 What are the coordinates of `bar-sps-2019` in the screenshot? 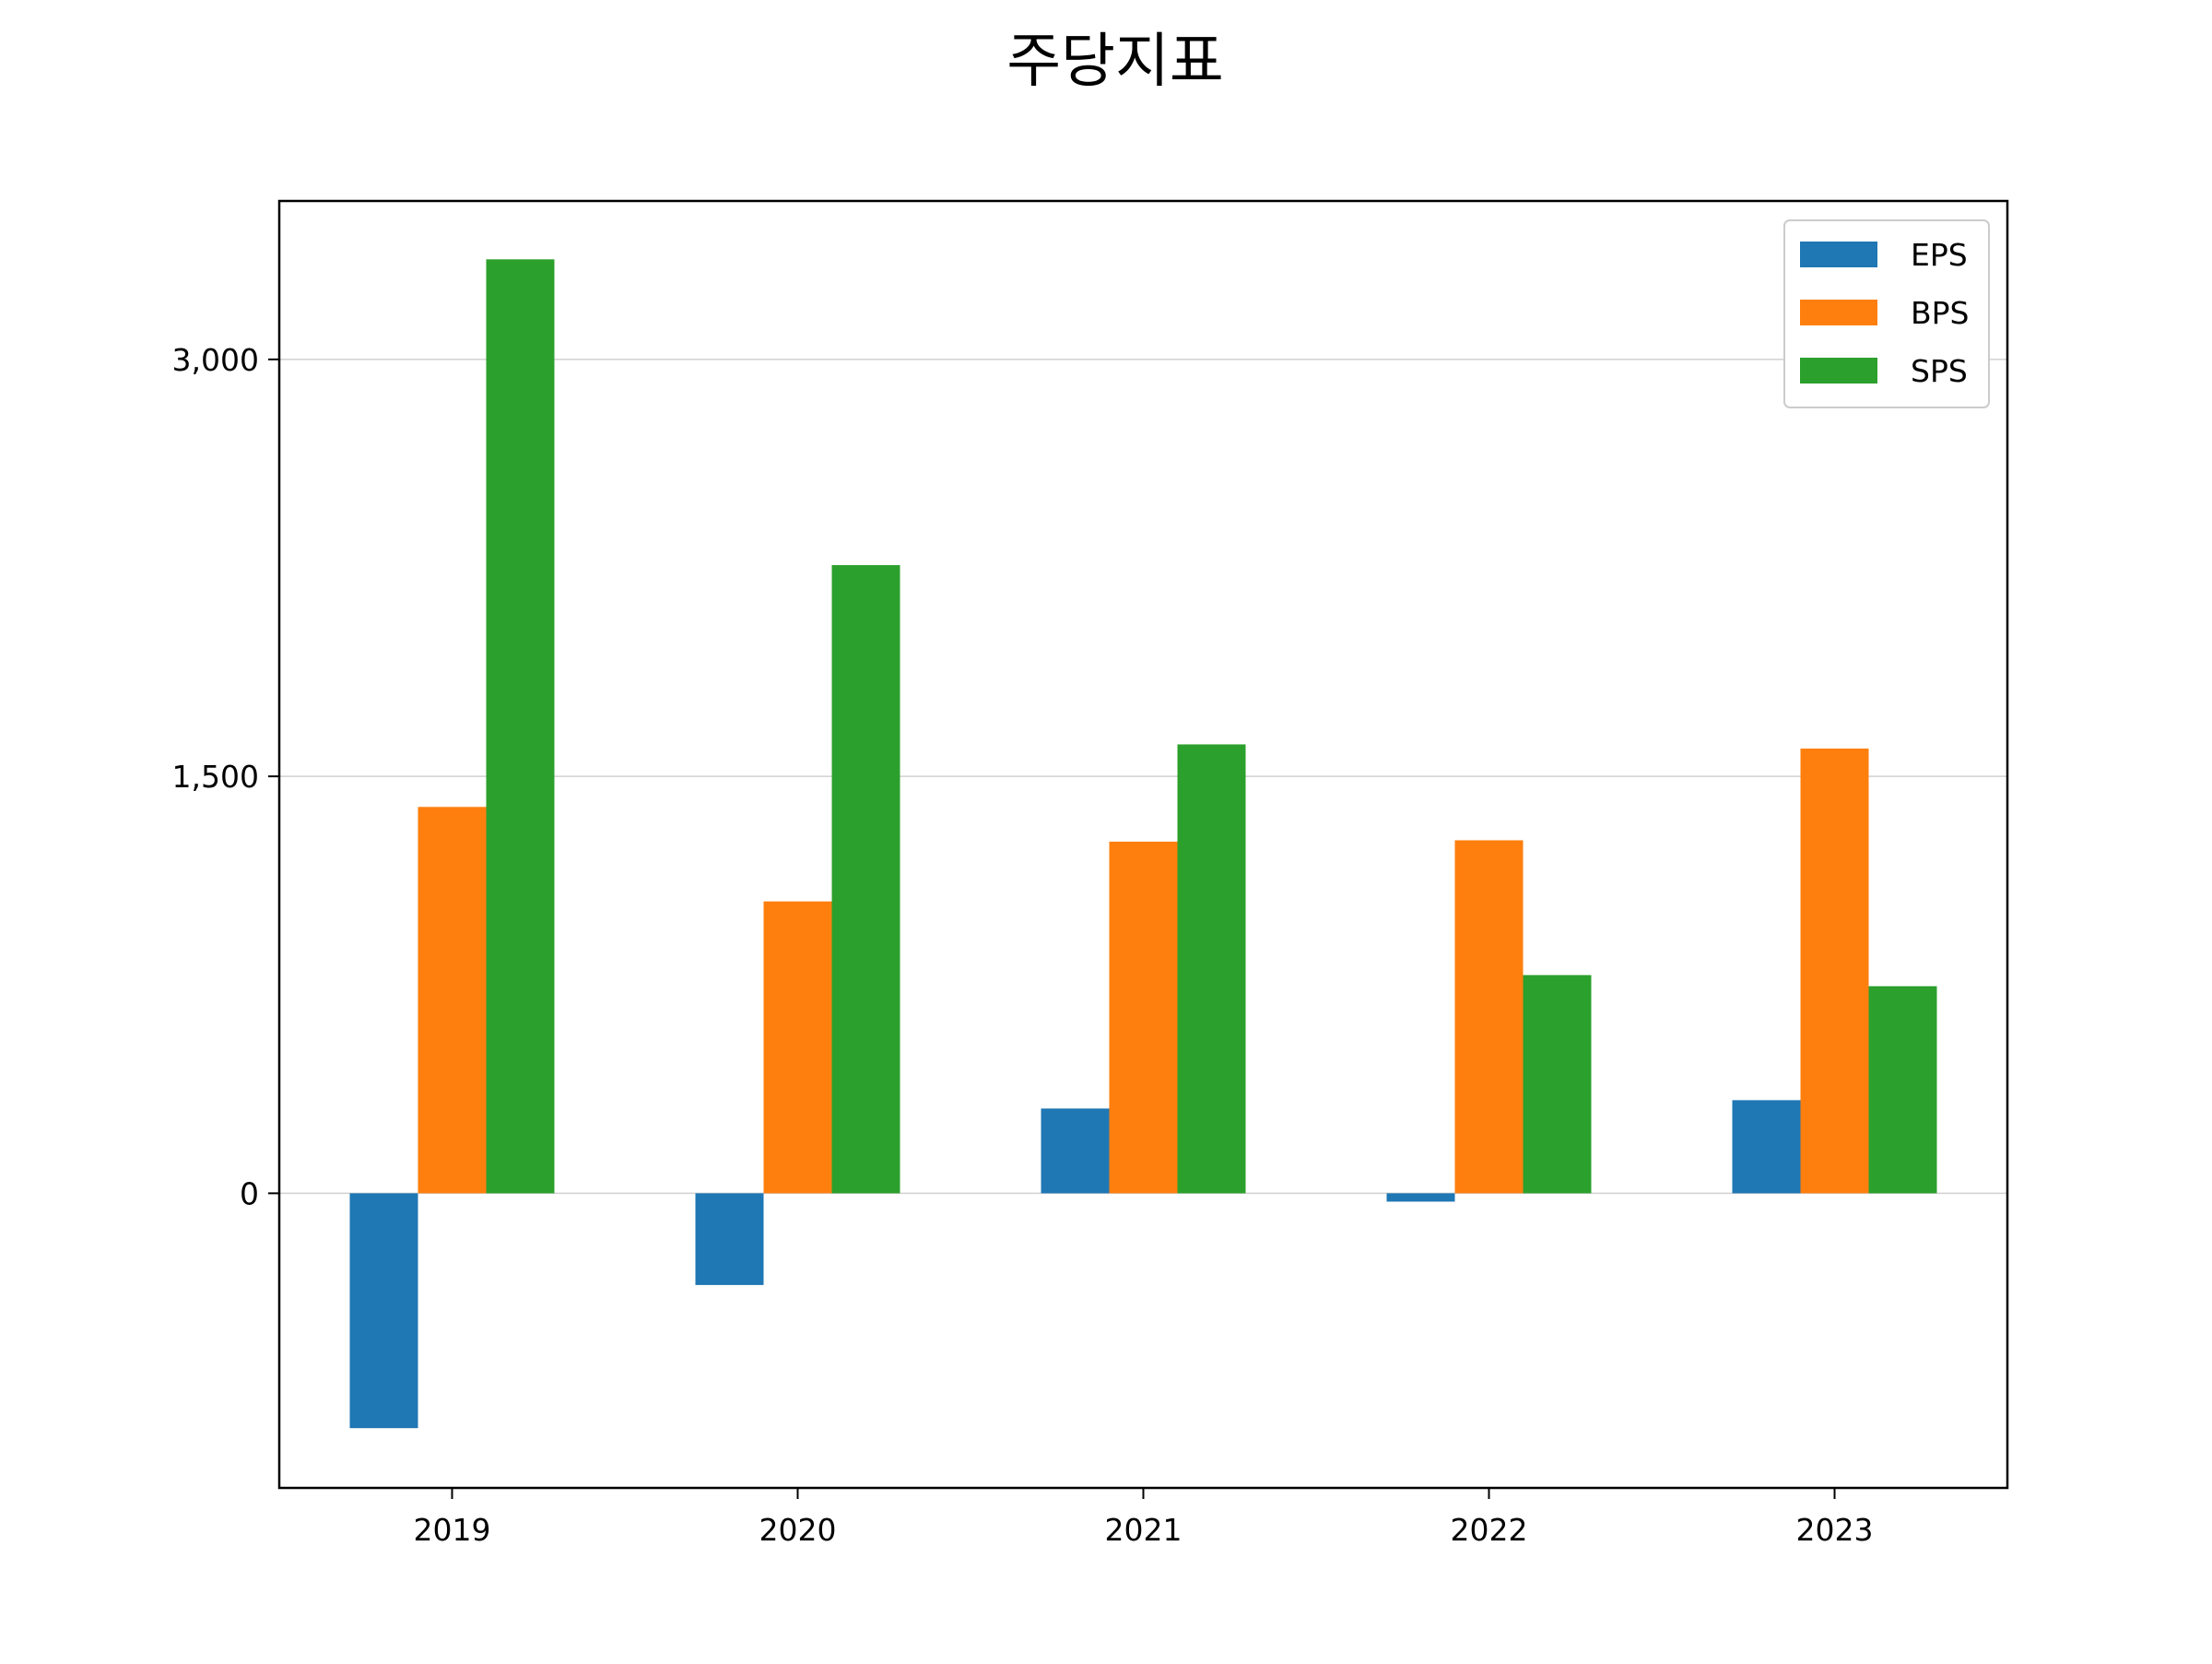 It's located at (520, 726).